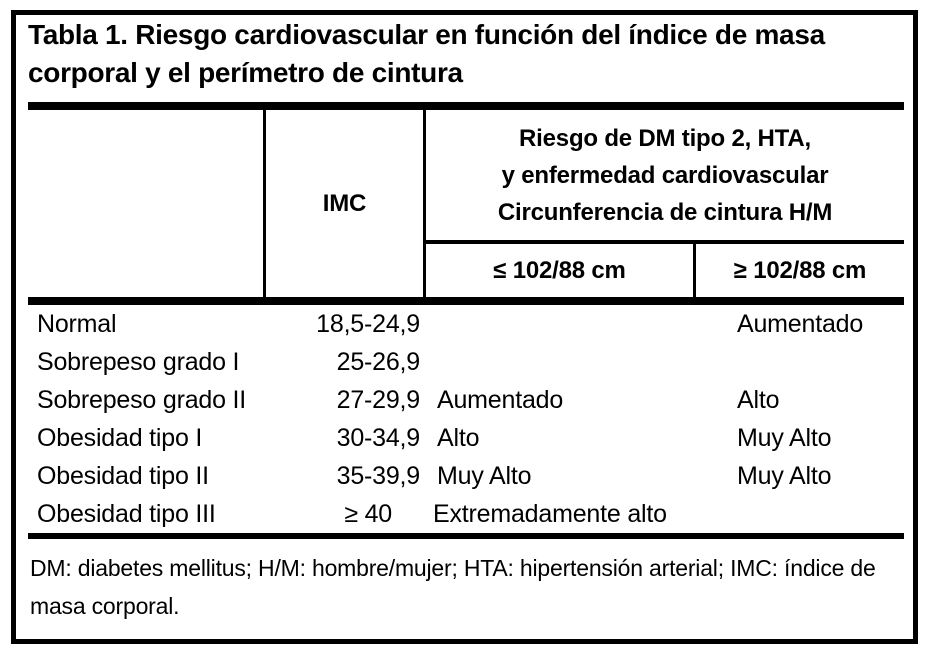  Describe the element at coordinates (245, 72) in the screenshot. I see `table-title-line-2: corporal y el perímetro de cintura` at that location.